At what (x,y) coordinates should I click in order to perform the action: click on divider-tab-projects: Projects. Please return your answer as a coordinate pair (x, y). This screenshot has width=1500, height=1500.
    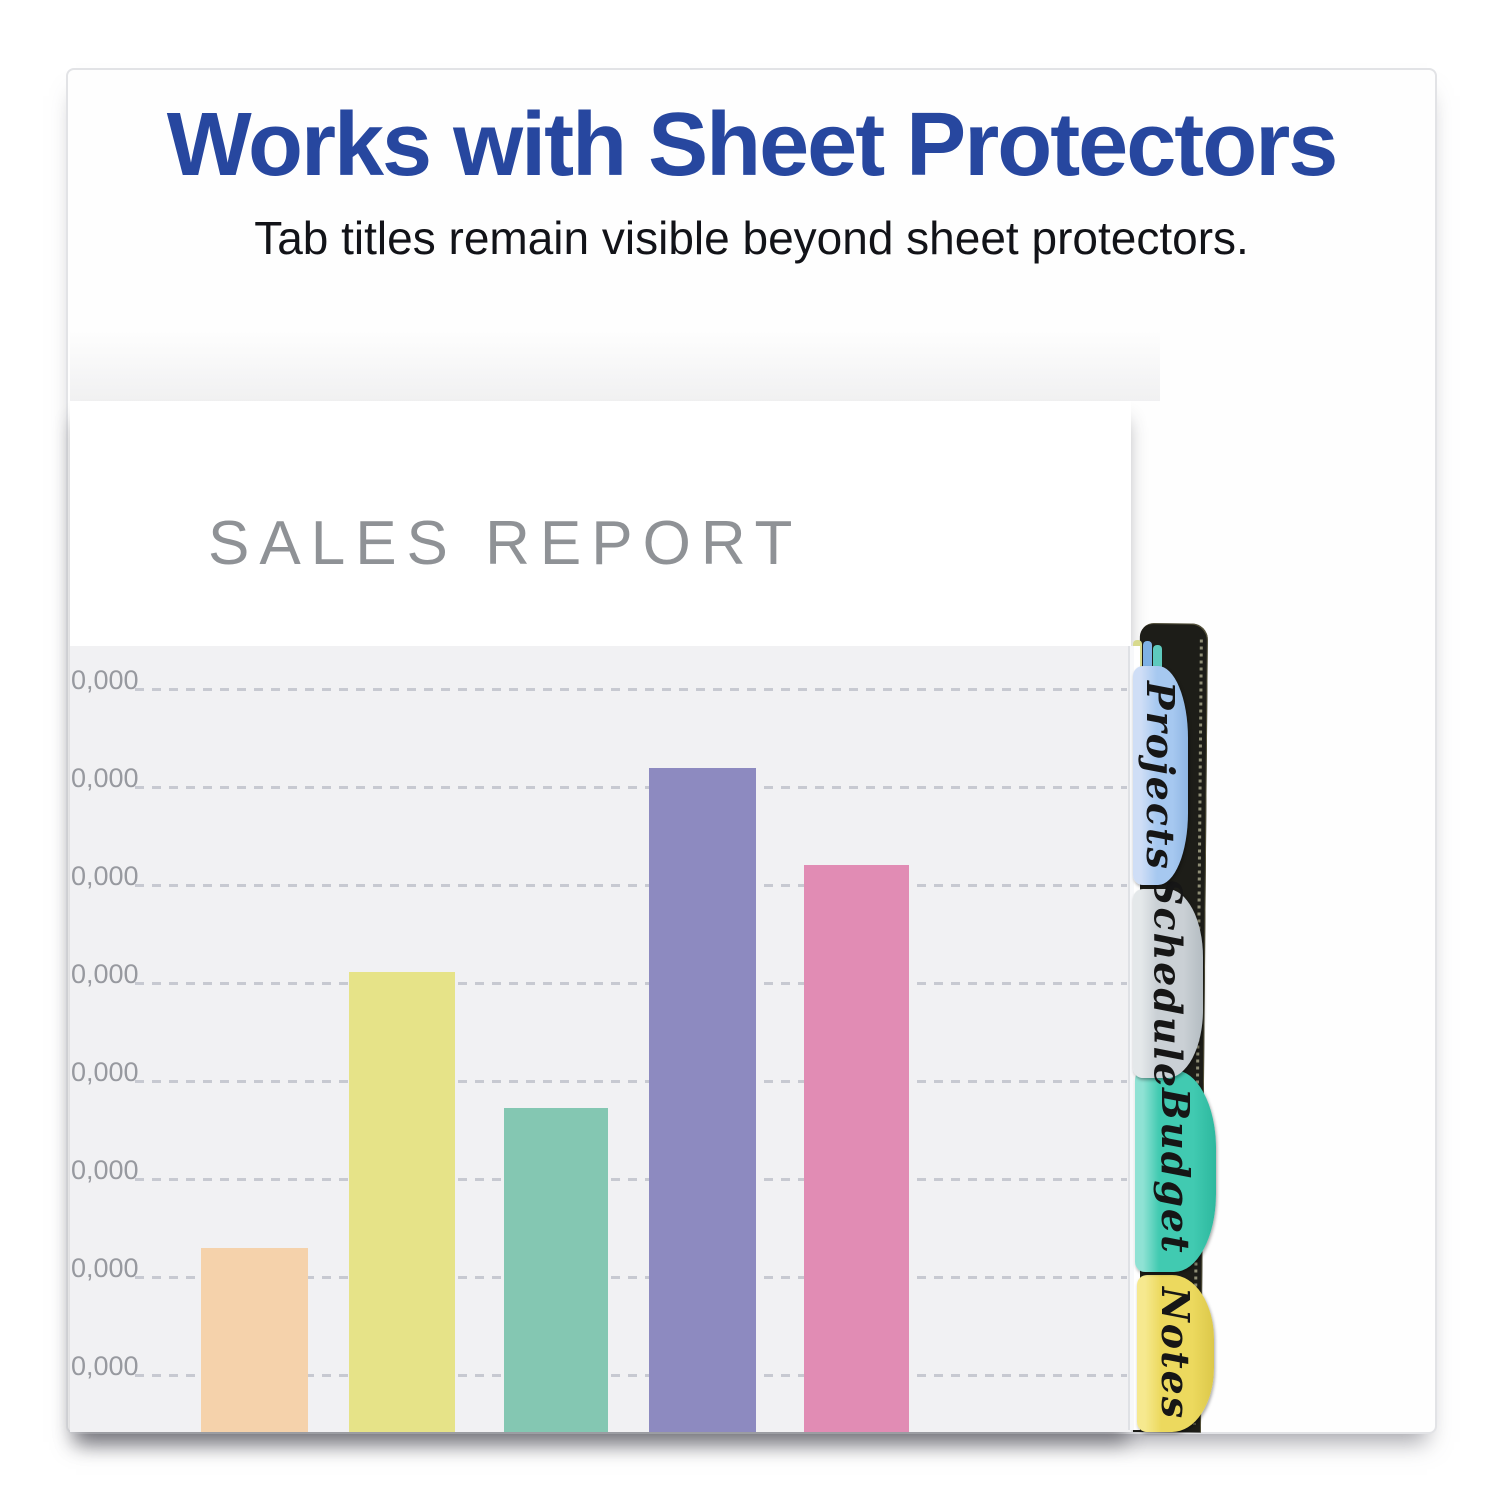
    Looking at the image, I should click on (1160, 775).